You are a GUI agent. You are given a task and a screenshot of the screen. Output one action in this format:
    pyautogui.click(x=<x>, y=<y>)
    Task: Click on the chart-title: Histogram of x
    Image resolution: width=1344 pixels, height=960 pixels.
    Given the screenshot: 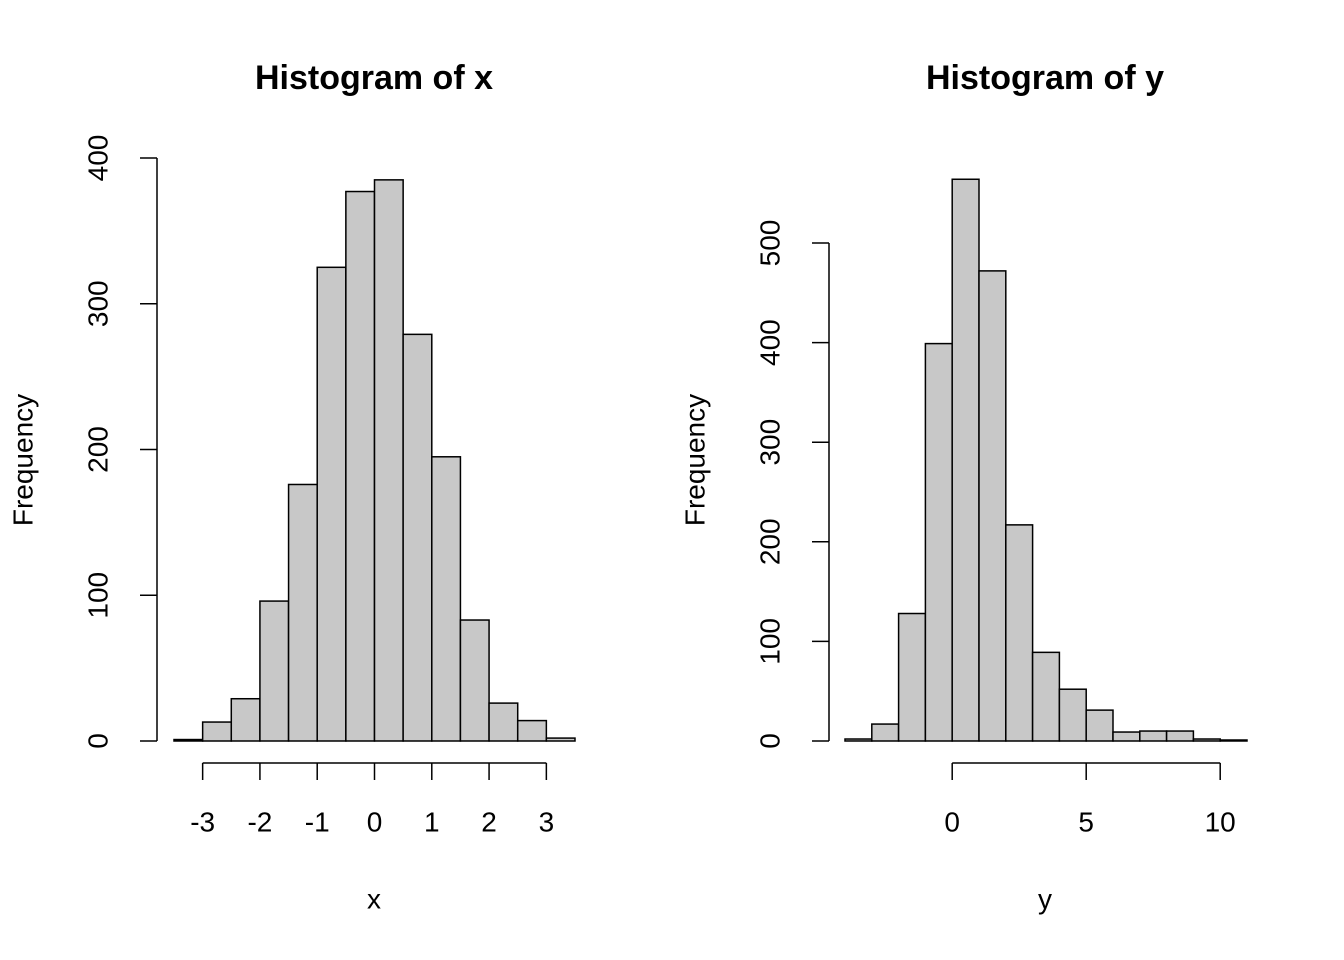 What is the action you would take?
    pyautogui.click(x=374, y=78)
    